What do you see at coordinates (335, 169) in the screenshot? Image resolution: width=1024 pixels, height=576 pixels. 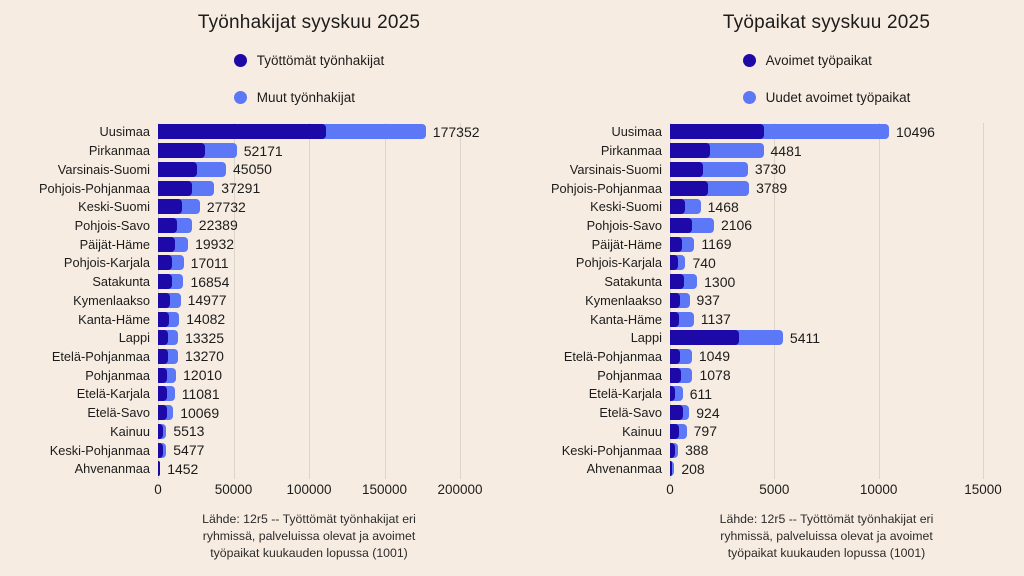 I see `stacked-bar: 45050` at bounding box center [335, 169].